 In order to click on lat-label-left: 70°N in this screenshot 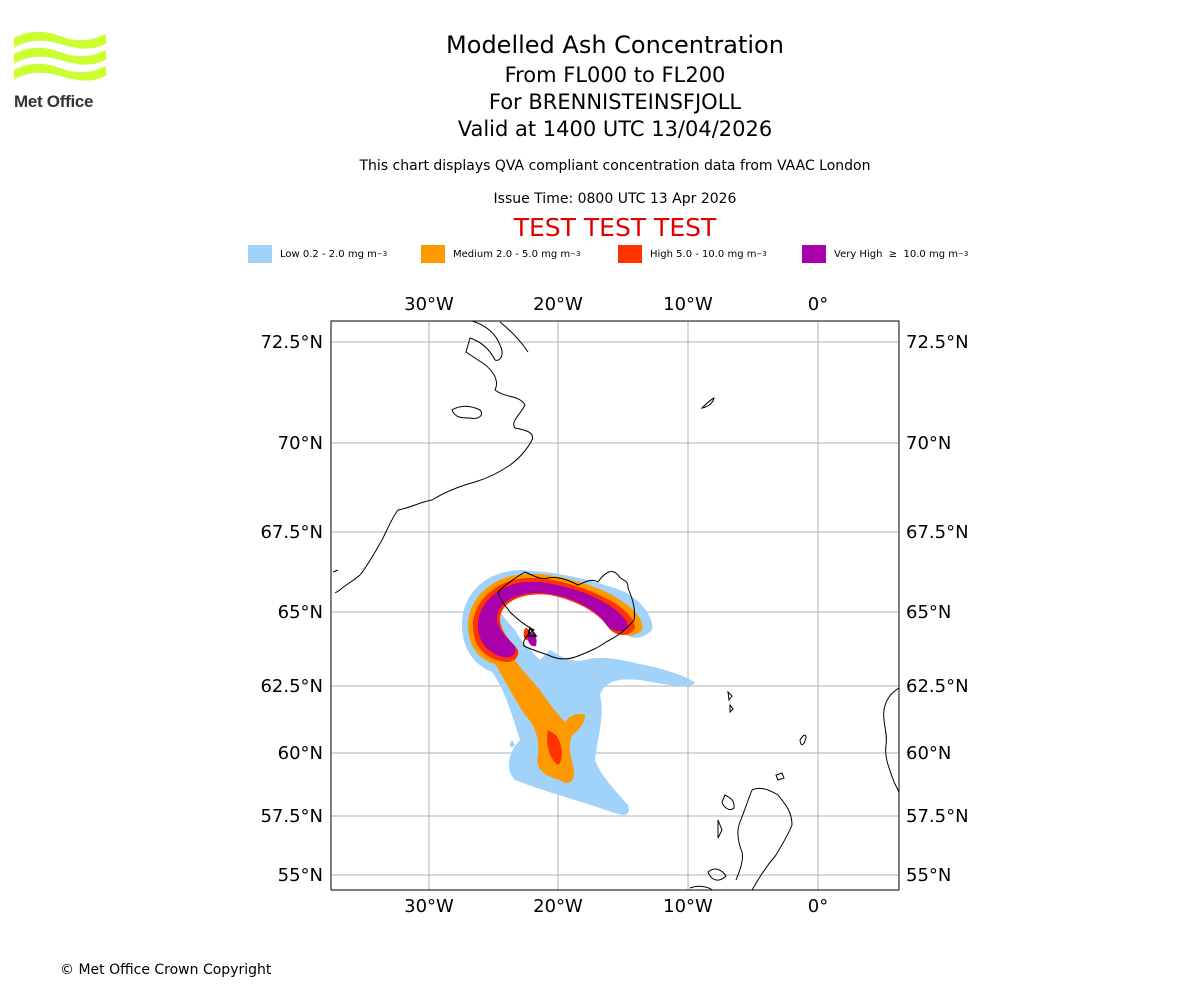, I will do `click(300, 443)`.